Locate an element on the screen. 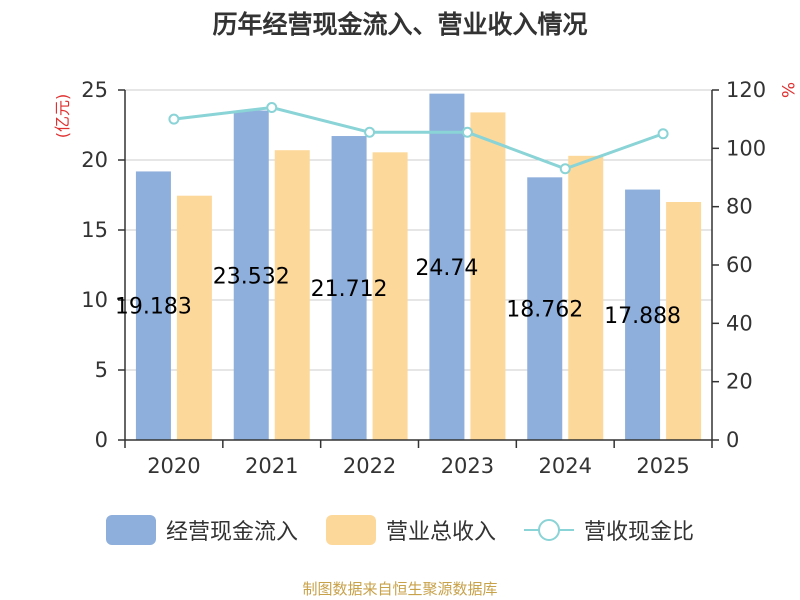  x-tick-label: 2023 is located at coordinates (467, 466).